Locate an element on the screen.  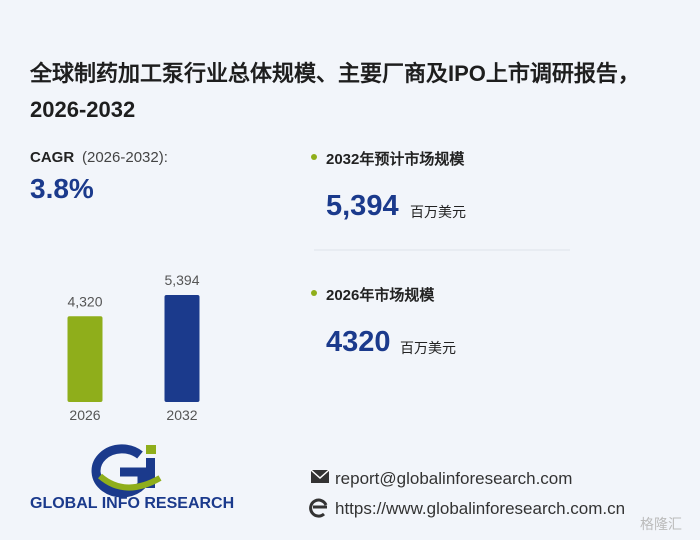
logo-mark is located at coordinates (126, 471).